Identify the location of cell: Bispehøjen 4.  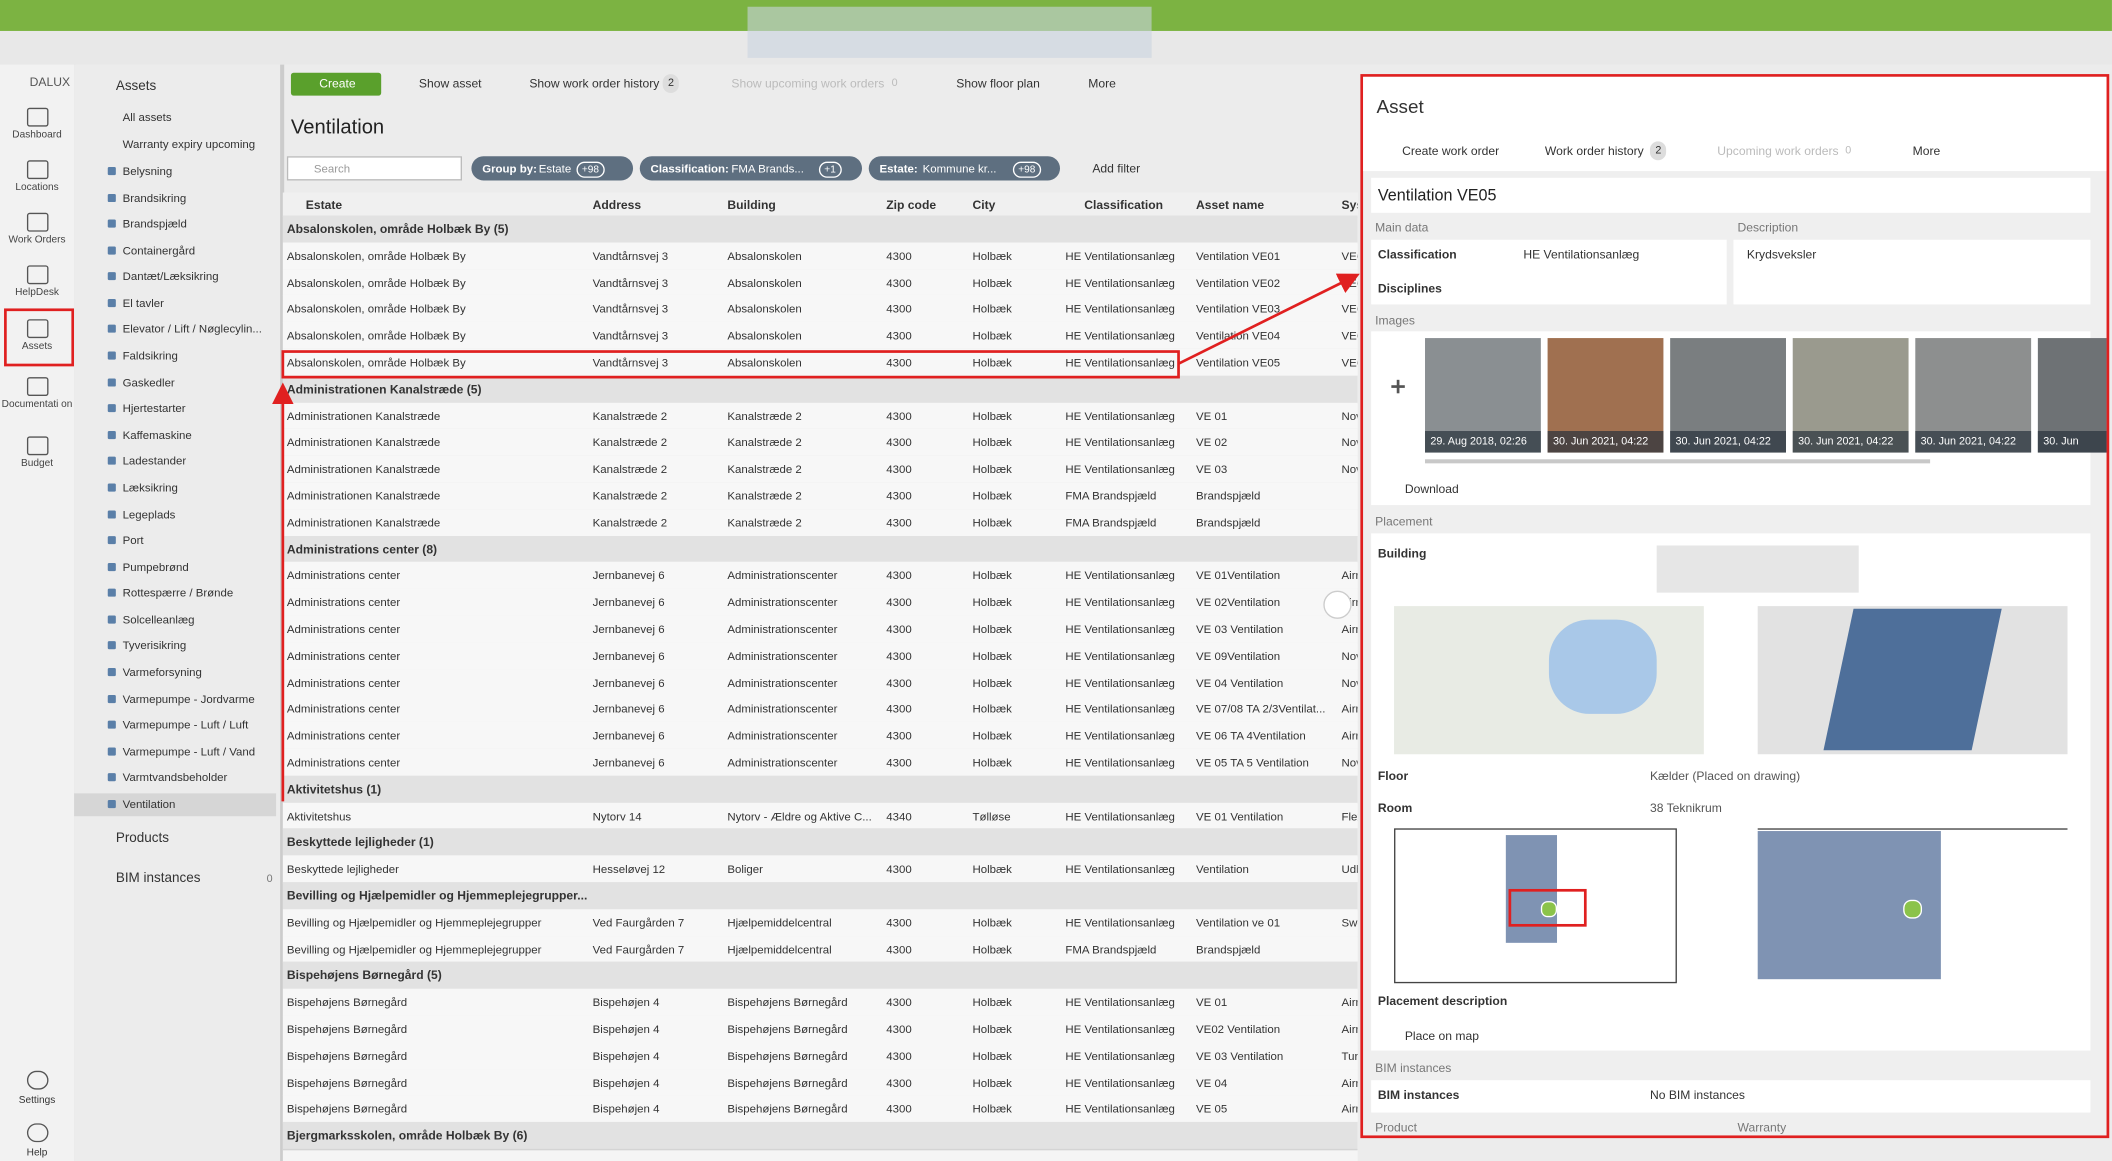
(626, 1082).